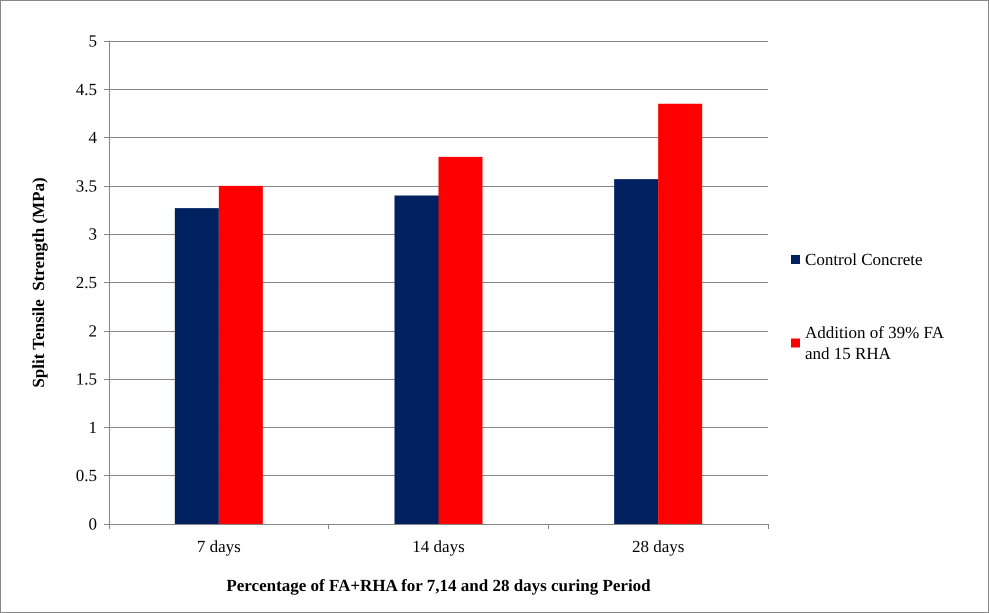 This screenshot has width=989, height=613. I want to click on x-axis-title: Percentage of FA+RHA for 7,14 and 28 days curing Period, so click(439, 585).